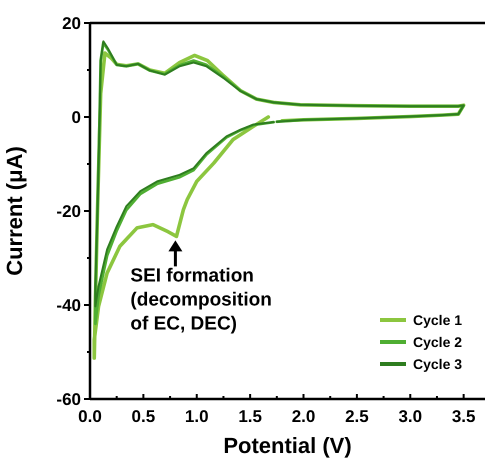 The height and width of the screenshot is (465, 494). What do you see at coordinates (410, 416) in the screenshot?
I see `x-tick-label: 3.0` at bounding box center [410, 416].